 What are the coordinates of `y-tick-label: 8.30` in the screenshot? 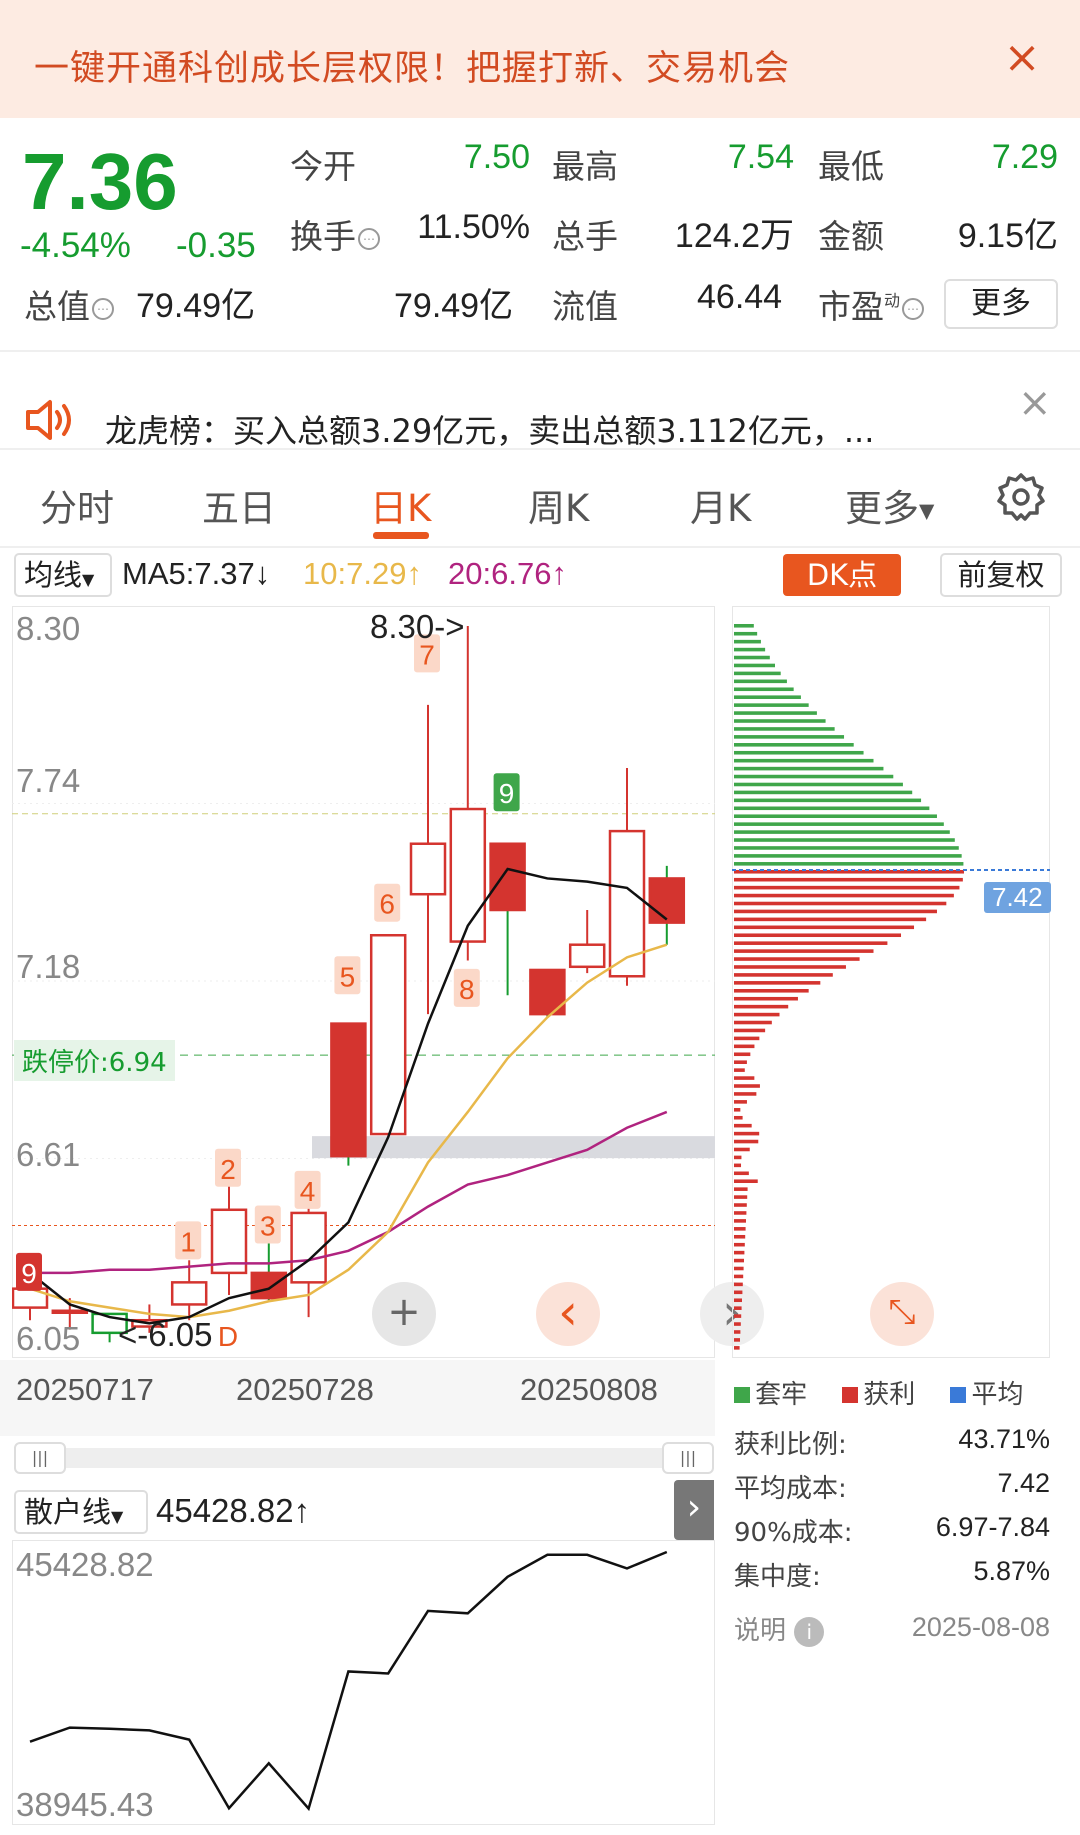 It's located at (48, 628).